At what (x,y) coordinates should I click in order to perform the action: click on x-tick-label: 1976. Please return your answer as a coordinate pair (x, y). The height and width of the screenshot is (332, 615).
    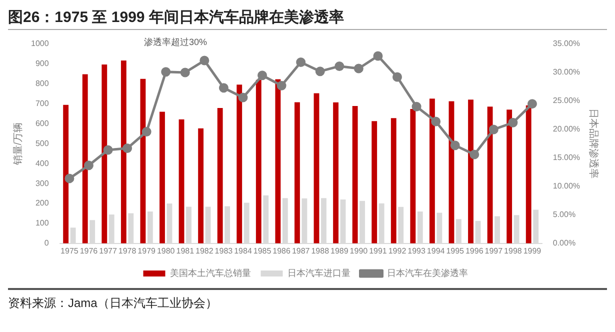
    Looking at the image, I should click on (89, 251).